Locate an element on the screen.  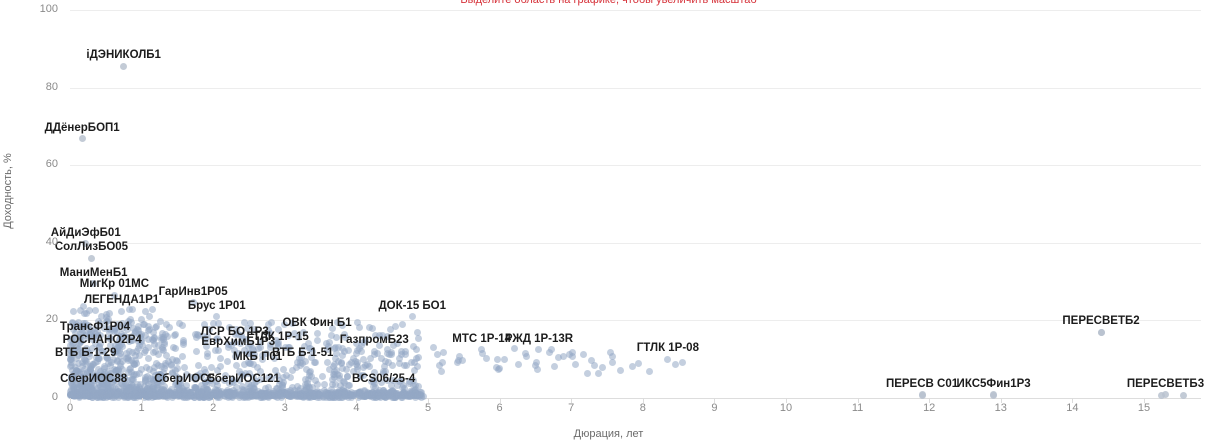
x-tick-label: 14 is located at coordinates (1072, 408).